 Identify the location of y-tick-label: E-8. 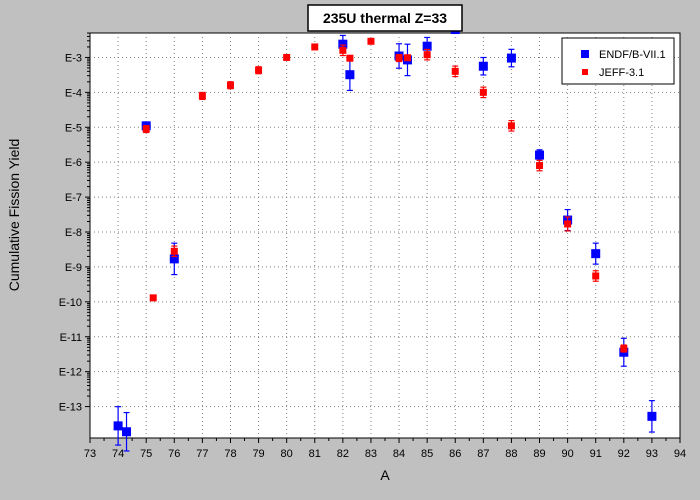
(73, 233).